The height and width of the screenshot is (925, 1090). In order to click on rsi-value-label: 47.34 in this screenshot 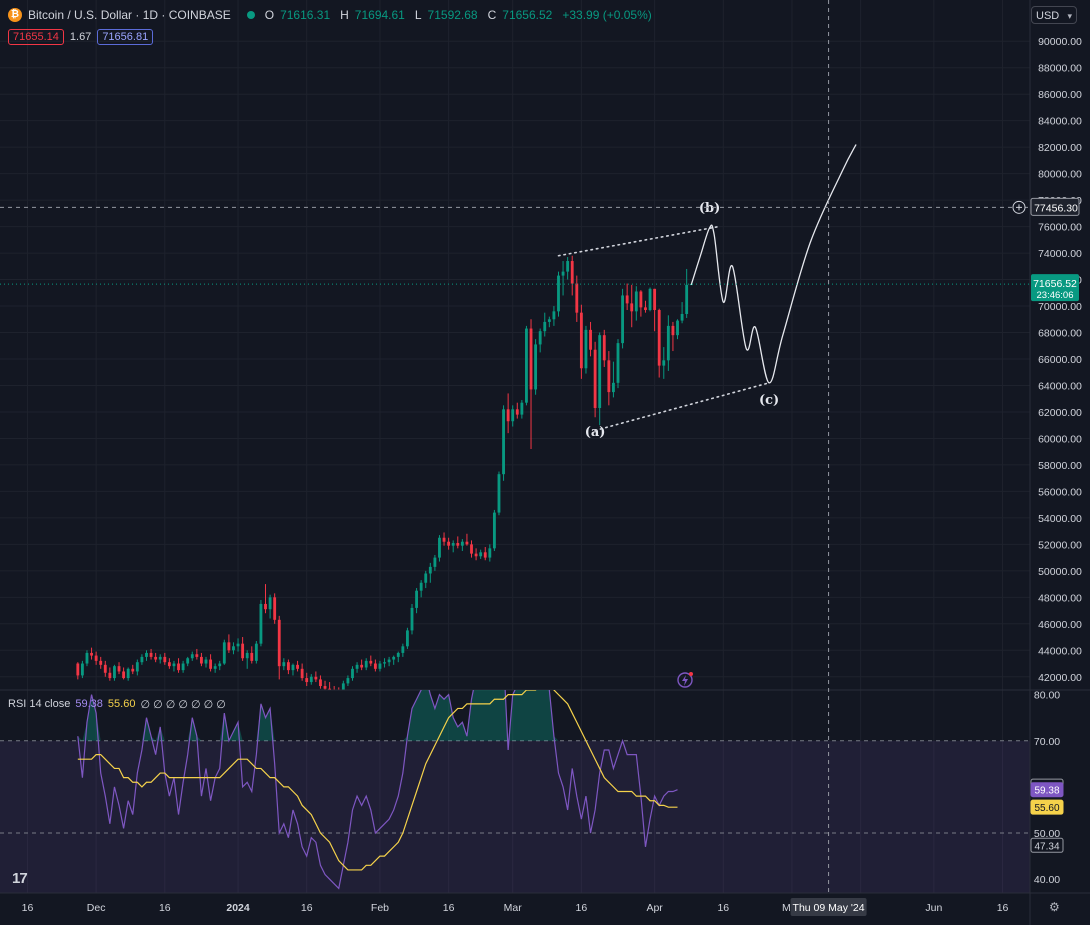, I will do `click(1046, 846)`.